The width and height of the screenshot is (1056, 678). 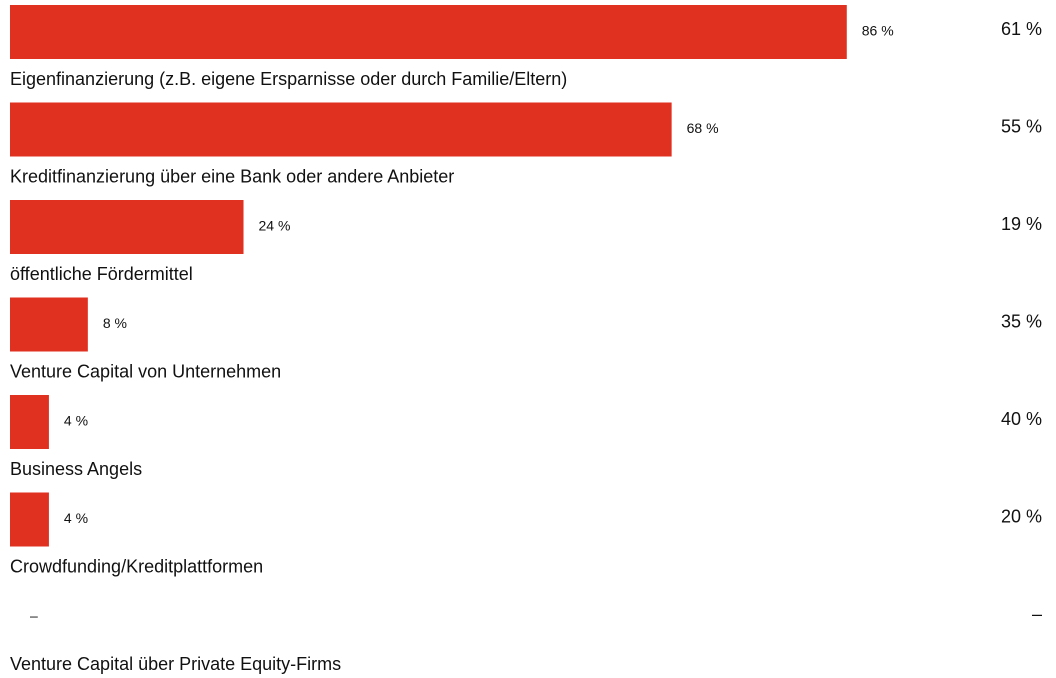 What do you see at coordinates (878, 31) in the screenshot?
I see `value-label: 86 %` at bounding box center [878, 31].